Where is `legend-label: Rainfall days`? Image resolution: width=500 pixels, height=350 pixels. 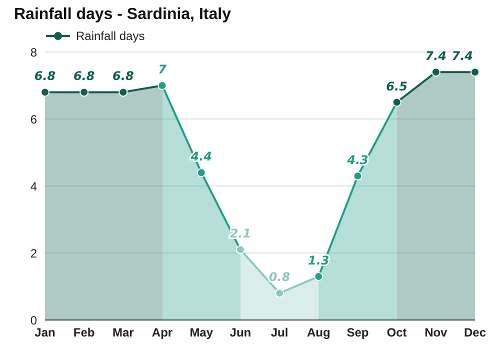
legend-label: Rainfall days is located at coordinates (110, 36).